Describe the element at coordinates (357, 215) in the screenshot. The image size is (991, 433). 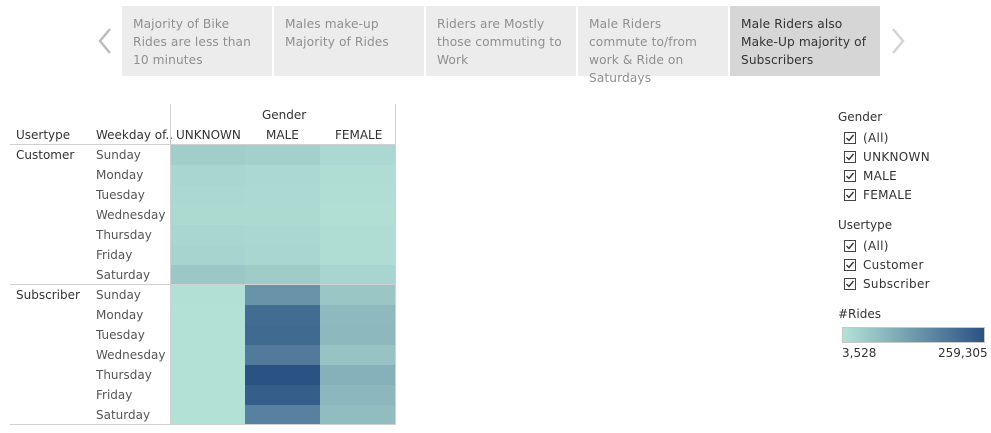
I see `heatmap-cell-customer-wednesday-female` at that location.